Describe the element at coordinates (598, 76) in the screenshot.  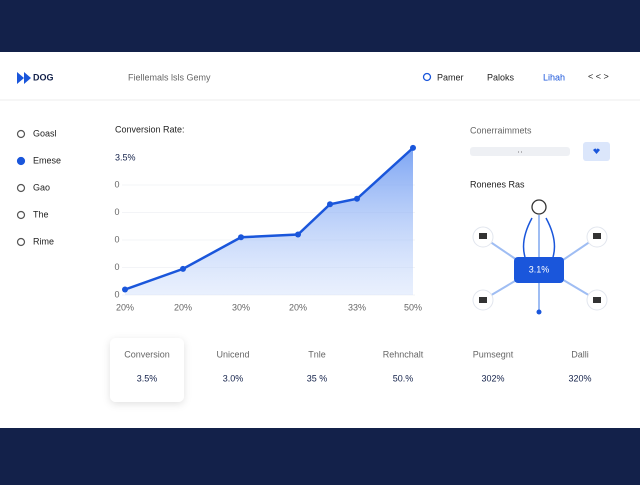
I see `nav-arrows: < < >` at that location.